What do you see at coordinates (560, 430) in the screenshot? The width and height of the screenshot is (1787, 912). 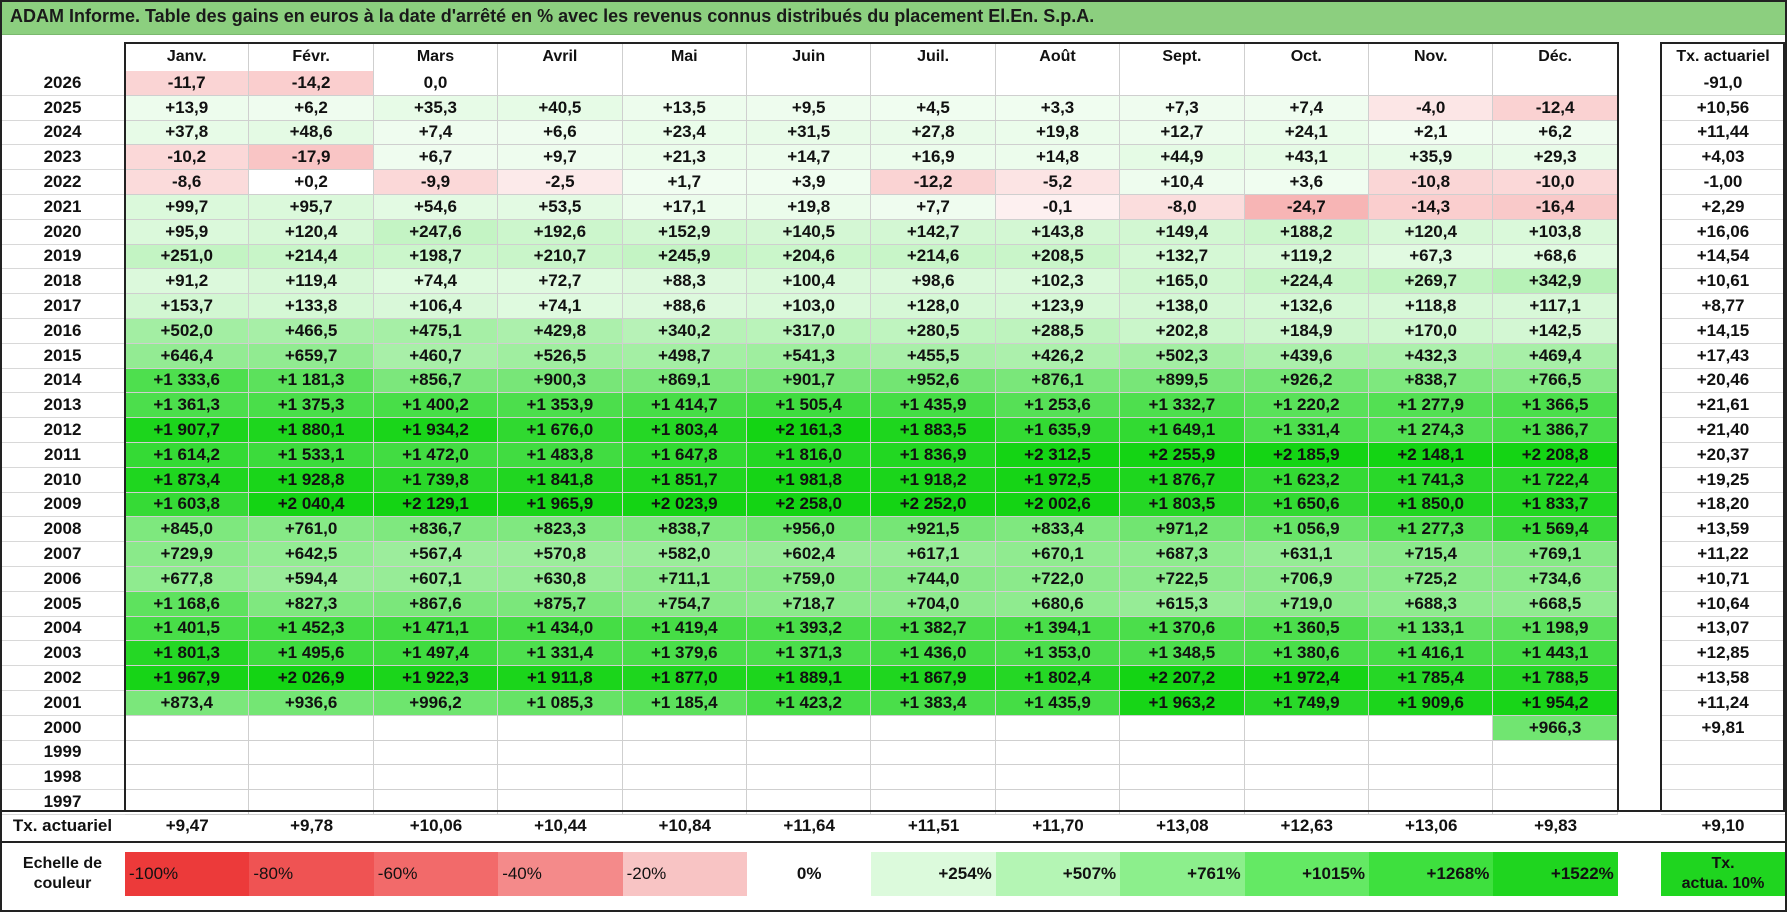 I see `table-cell: +1 676,0` at bounding box center [560, 430].